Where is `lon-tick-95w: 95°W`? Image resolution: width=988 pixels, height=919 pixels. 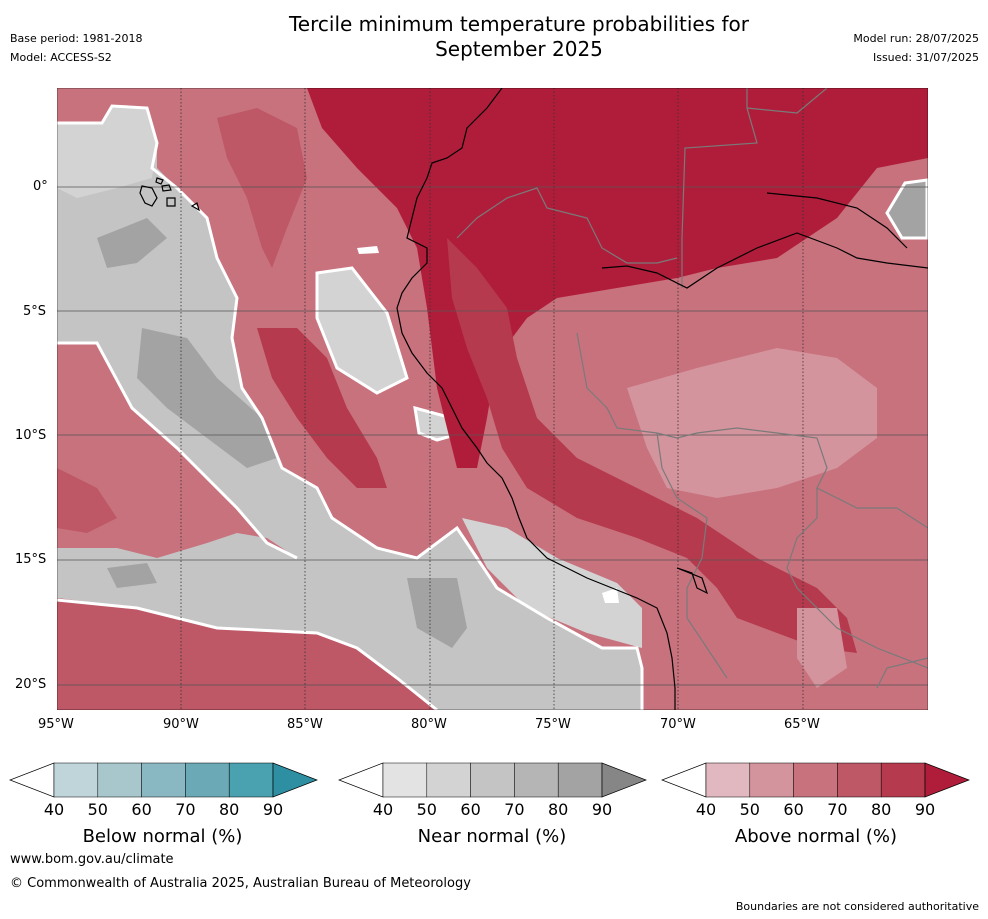 lon-tick-95w: 95°W is located at coordinates (56, 724).